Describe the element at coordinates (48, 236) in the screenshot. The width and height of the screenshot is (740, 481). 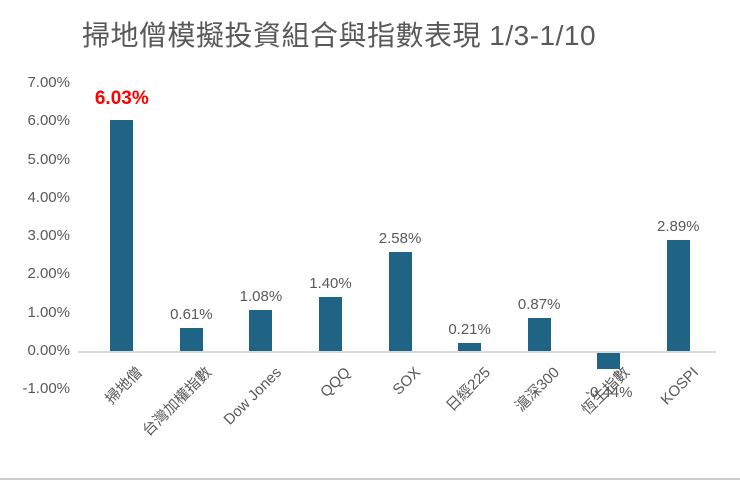
I see `y-tick-label: 3.00%` at that location.